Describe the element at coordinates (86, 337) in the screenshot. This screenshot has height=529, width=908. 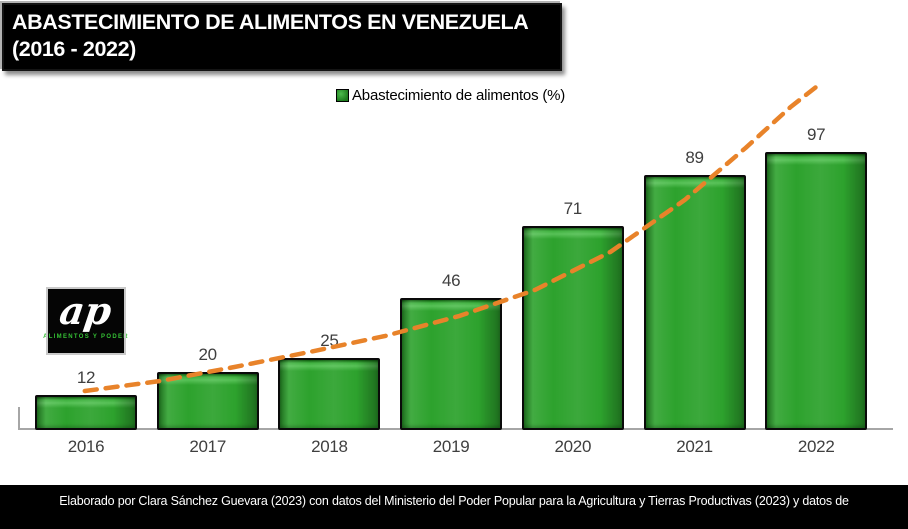
I see `logo-caption: ALIMENTOS Y PODER` at that location.